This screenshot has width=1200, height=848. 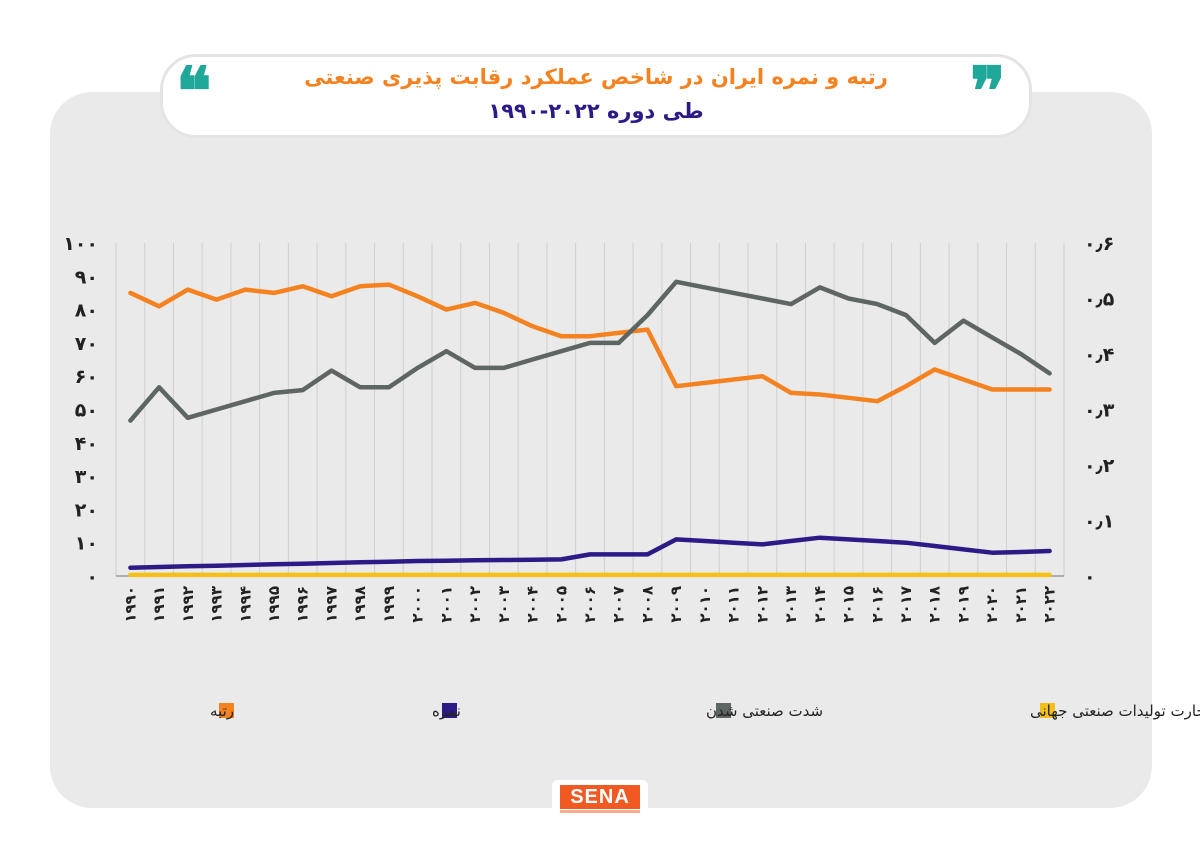 I want to click on right-axis-tick-label: ۰٫۵, so click(x=1099, y=300).